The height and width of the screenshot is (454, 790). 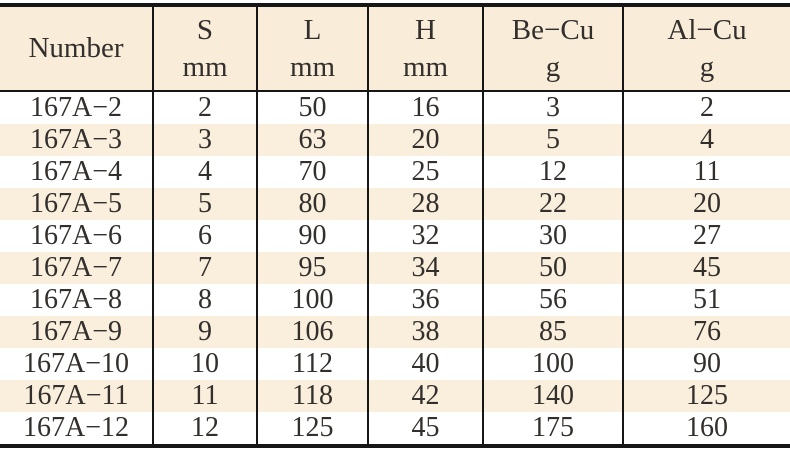 What do you see at coordinates (425, 29) in the screenshot?
I see `col-header-h-label: H` at bounding box center [425, 29].